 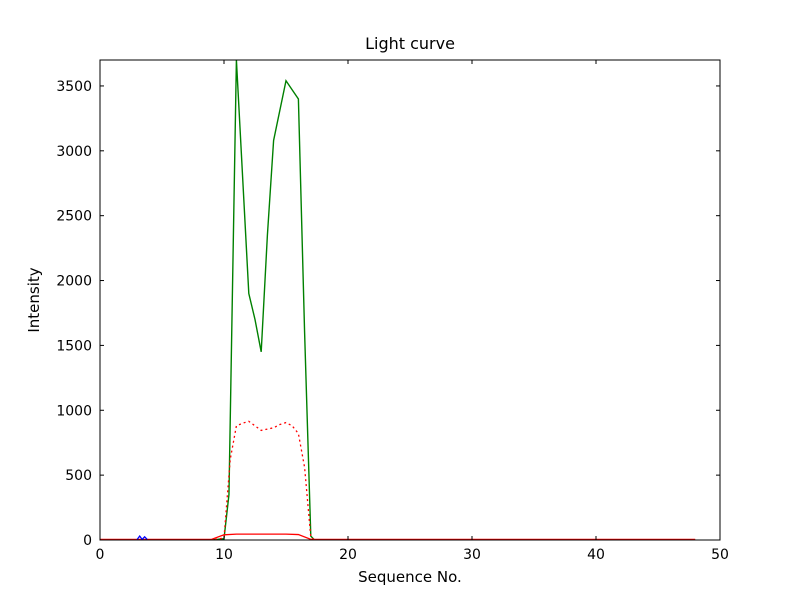 I want to click on y-tick-label: 500, so click(x=78, y=476).